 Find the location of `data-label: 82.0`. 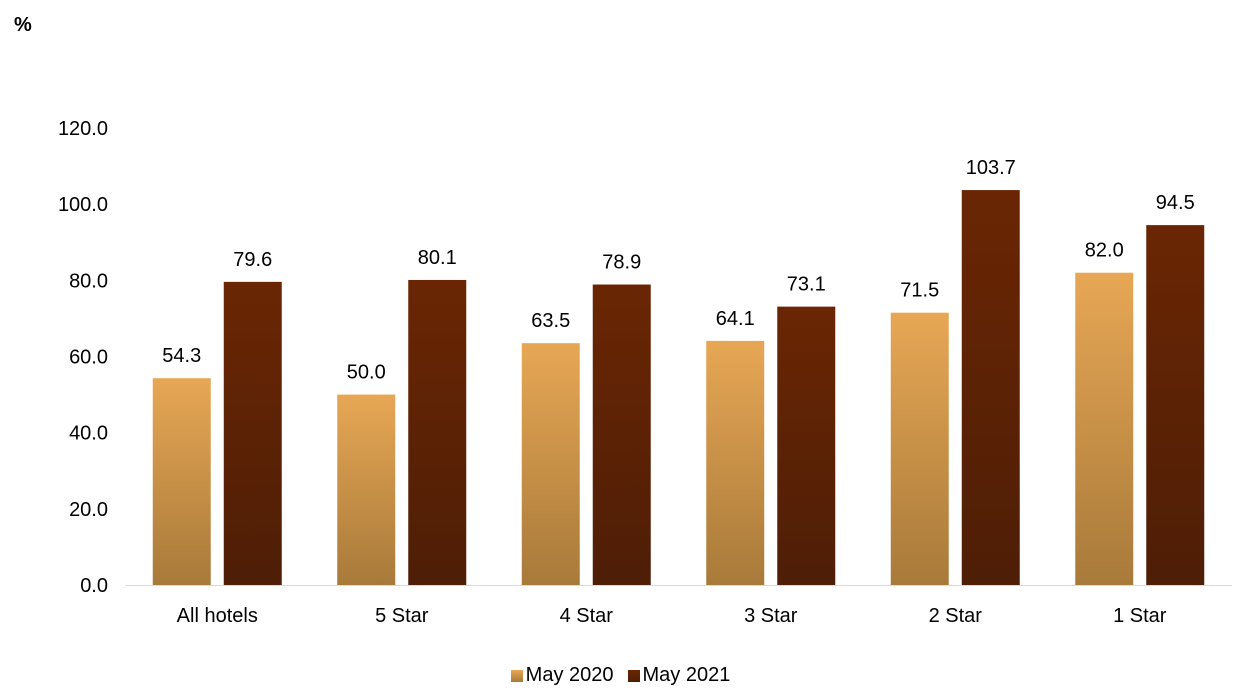

data-label: 82.0 is located at coordinates (1104, 251).